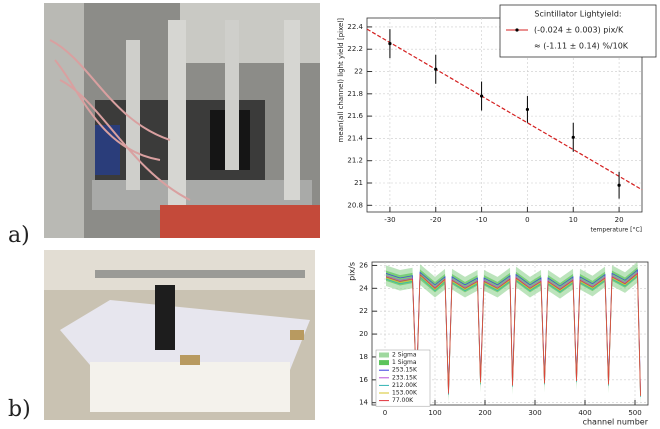 The image size is (660, 429). I want to click on x-tick-label: -10, so click(481, 220).